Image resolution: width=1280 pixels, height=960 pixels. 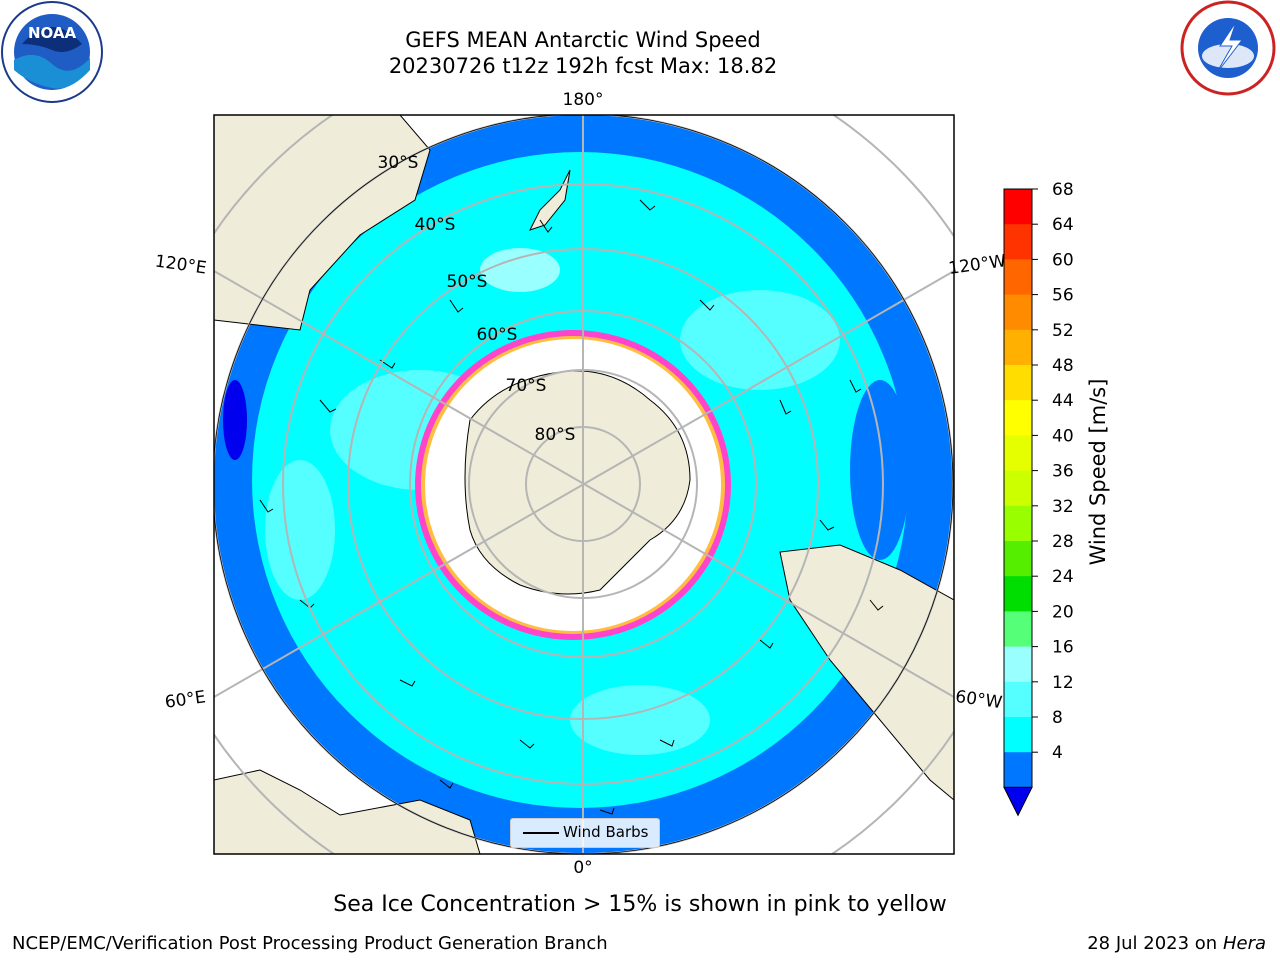 I want to click on colorbar-tick-label: 28, so click(x=1063, y=542).